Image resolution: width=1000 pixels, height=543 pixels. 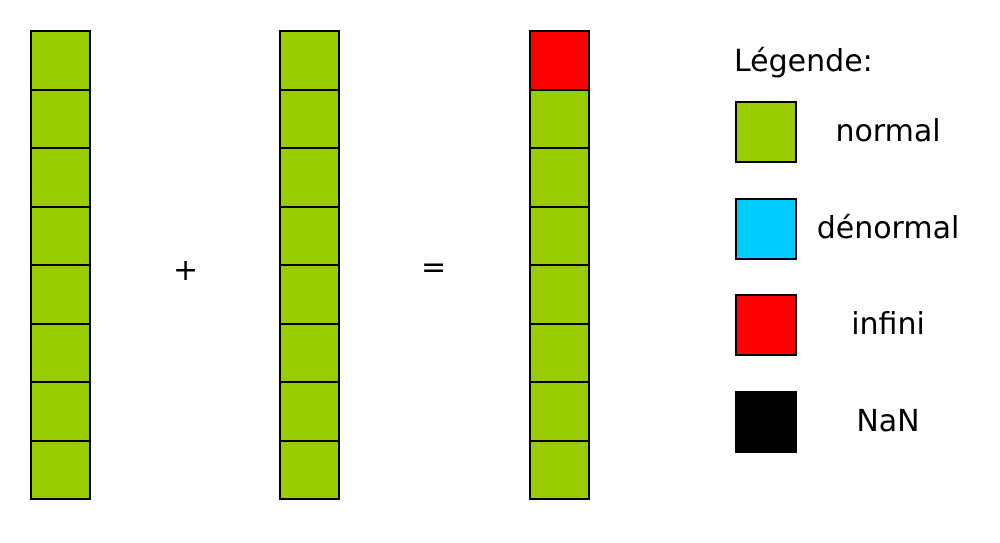 I want to click on equals-operator: =, so click(x=434, y=267).